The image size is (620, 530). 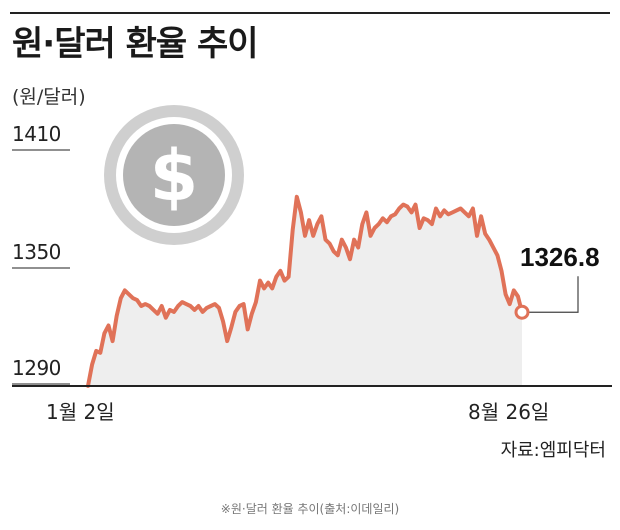 What do you see at coordinates (553, 294) in the screenshot?
I see `last-value-leader` at bounding box center [553, 294].